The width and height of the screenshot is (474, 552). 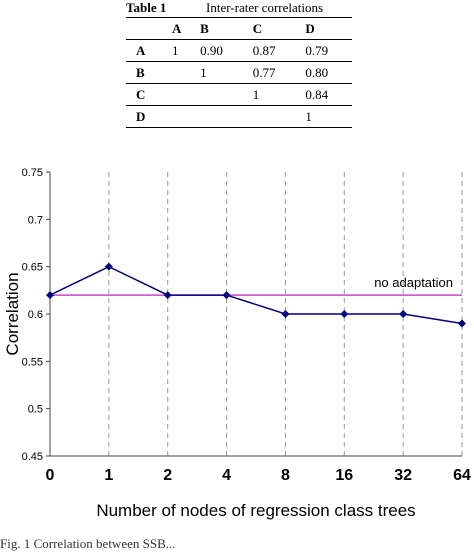 I want to click on column-header: A, so click(x=177, y=28).